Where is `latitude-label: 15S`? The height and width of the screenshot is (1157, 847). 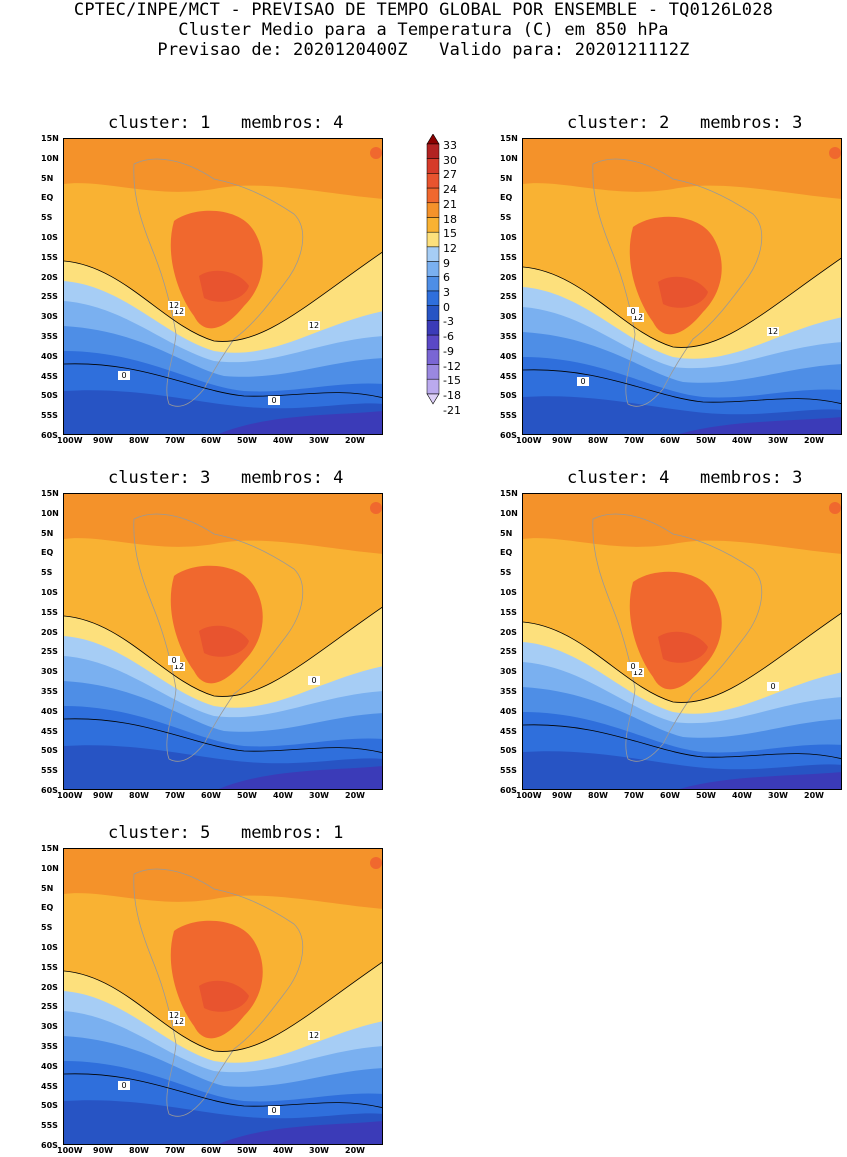 latitude-label: 15S is located at coordinates (49, 967).